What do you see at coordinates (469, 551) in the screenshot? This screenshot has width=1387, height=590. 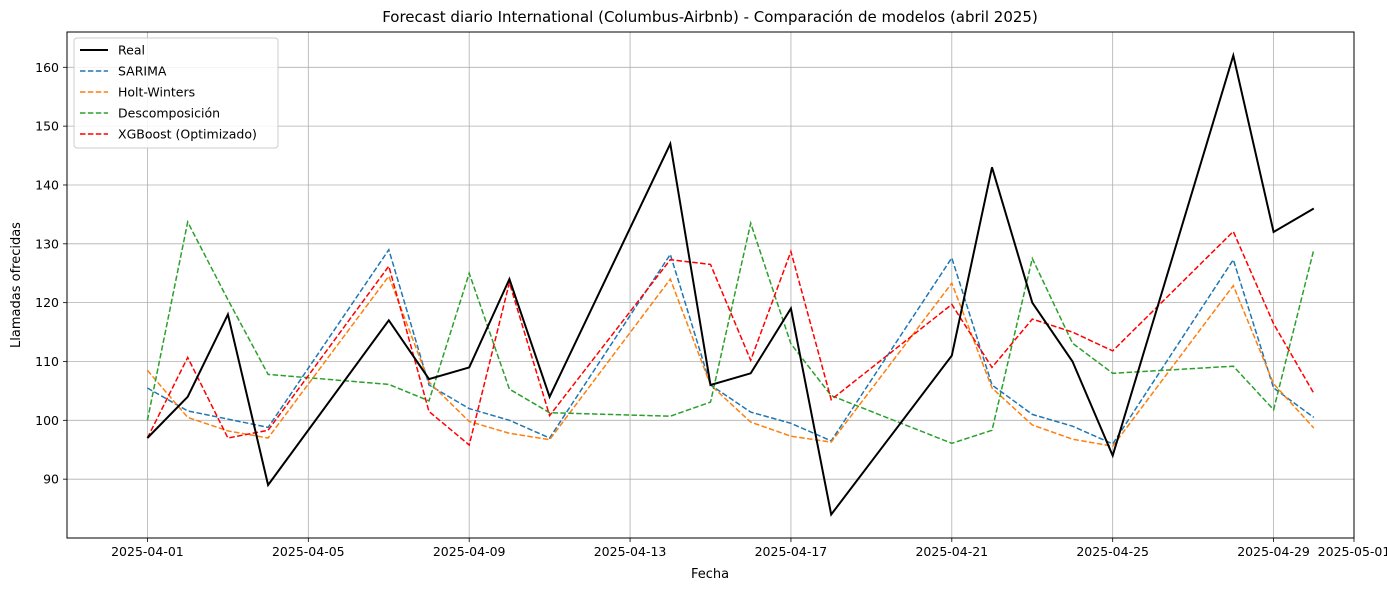 I see `x-tick-label: 2025-04-09` at bounding box center [469, 551].